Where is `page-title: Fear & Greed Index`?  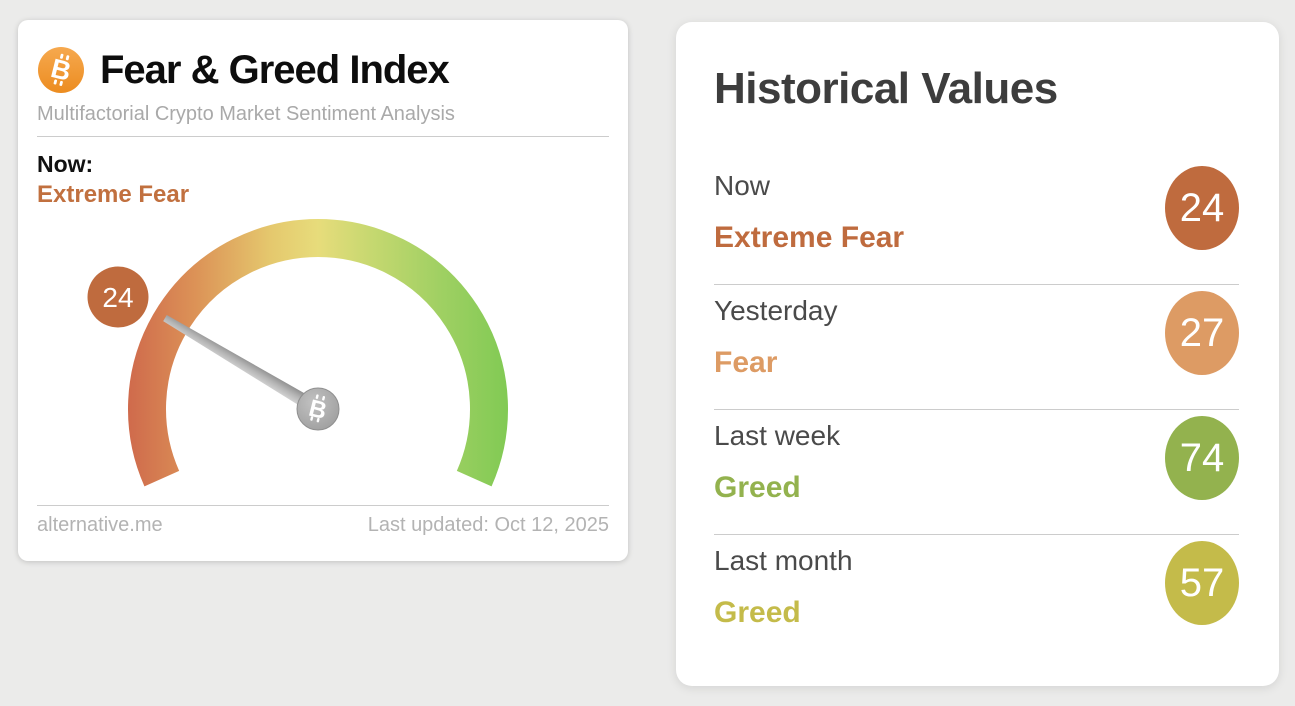
page-title: Fear & Greed Index is located at coordinates (275, 69).